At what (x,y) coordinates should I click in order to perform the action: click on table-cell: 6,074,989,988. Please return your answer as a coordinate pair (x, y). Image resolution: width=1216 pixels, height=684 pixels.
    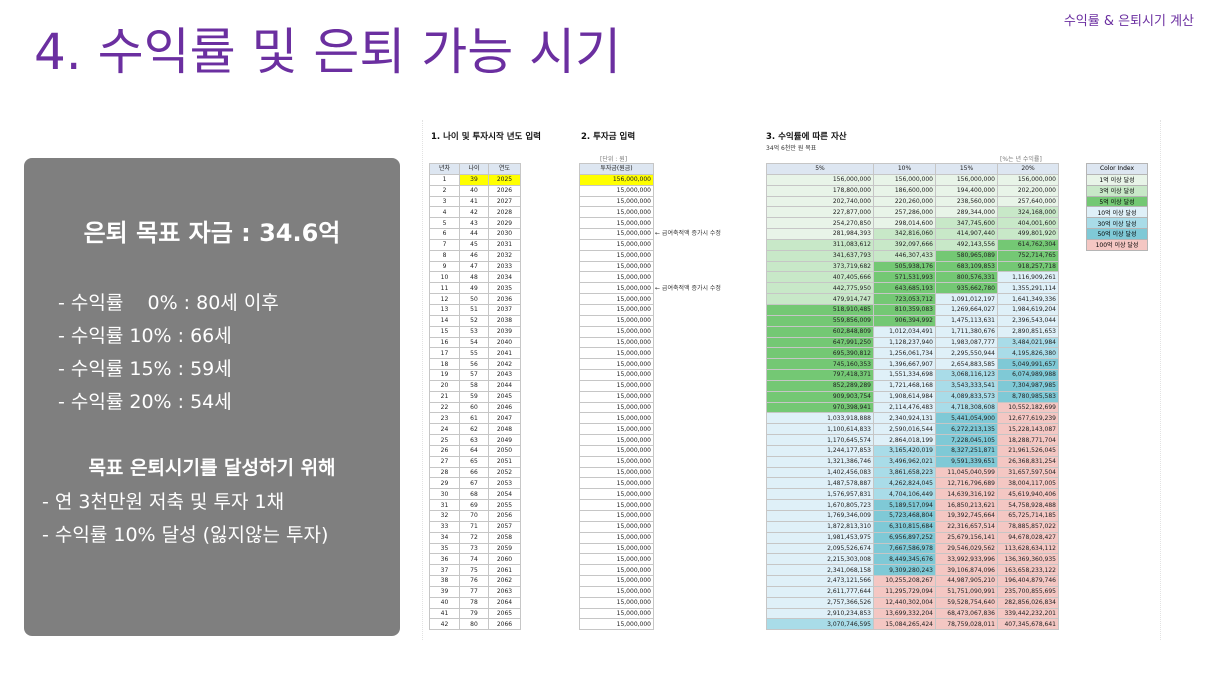
    Looking at the image, I should click on (1028, 375).